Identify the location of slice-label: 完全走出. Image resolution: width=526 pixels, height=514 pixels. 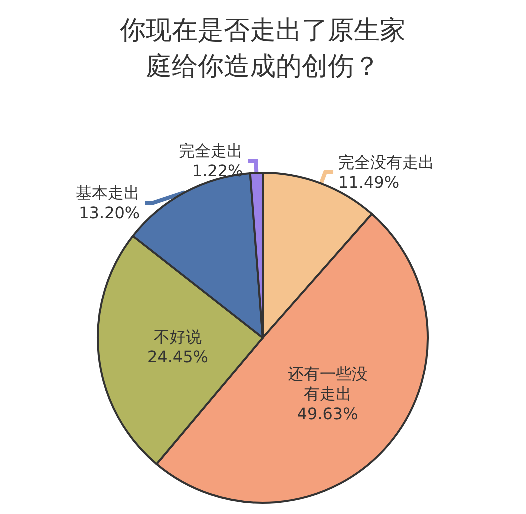
(211, 151).